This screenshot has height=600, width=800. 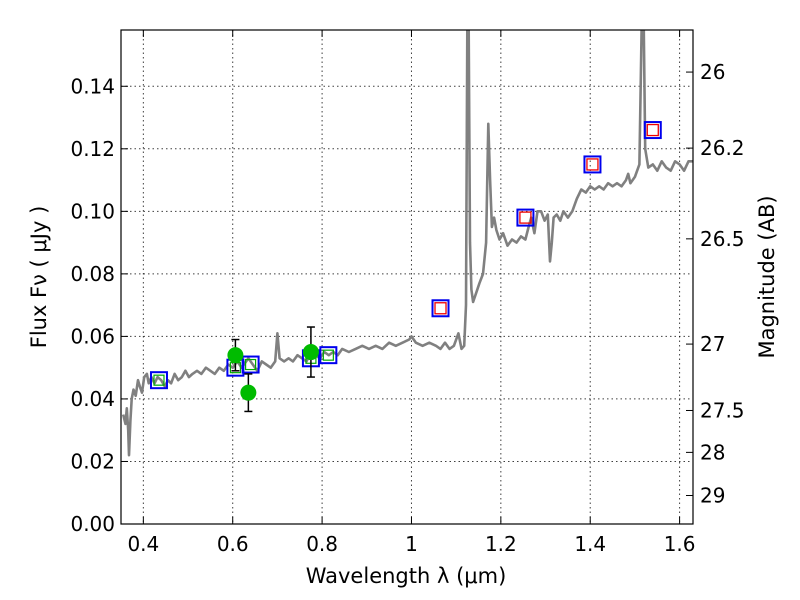 I want to click on magnitude-tick-label: 26.5, so click(x=722, y=239).